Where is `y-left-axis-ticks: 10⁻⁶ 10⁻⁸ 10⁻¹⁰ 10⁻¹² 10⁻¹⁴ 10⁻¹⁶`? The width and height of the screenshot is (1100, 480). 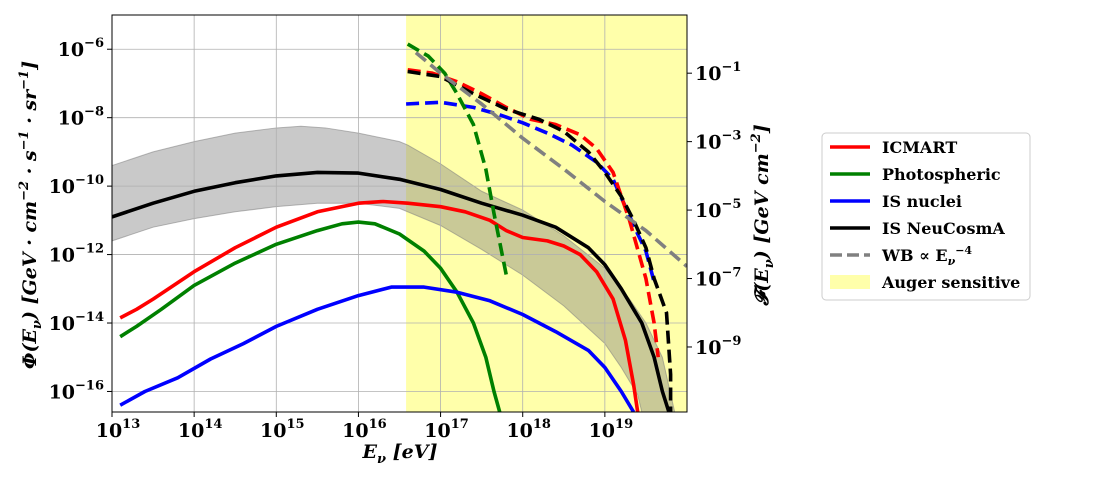
y-left-axis-ticks: 10⁻⁶ 10⁻⁸ 10⁻¹⁰ 10⁻¹² 10⁻¹⁴ 10⁻¹⁶ is located at coordinates (80, 219).